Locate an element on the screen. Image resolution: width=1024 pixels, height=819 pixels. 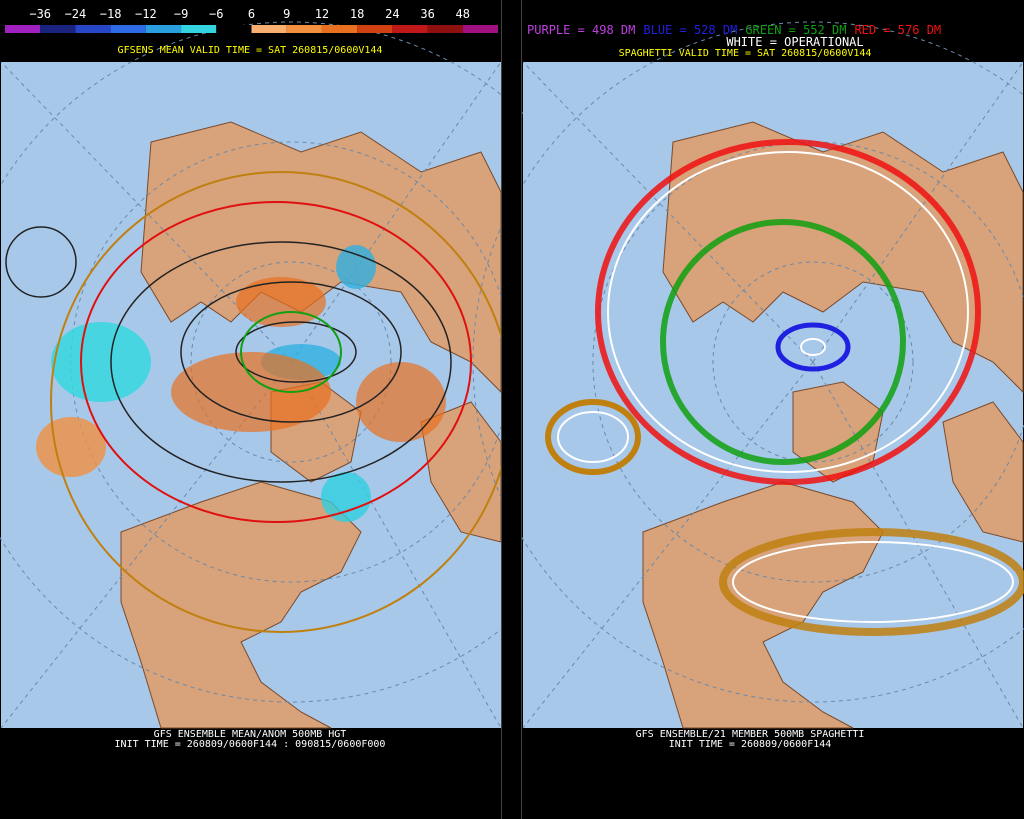
divider is located at coordinates (511, 409).